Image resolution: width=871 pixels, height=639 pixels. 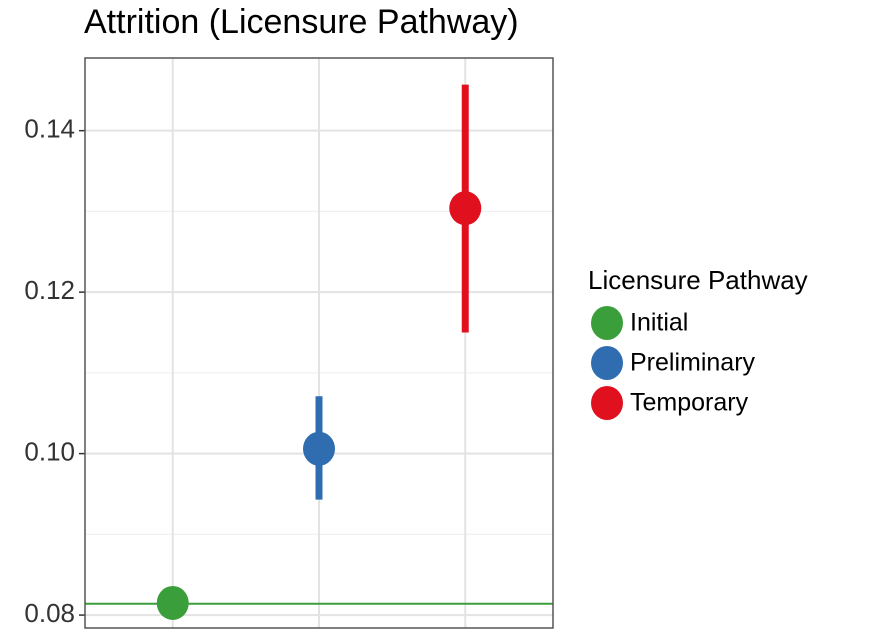 I want to click on y-tick-label: 0.08, so click(x=49, y=613).